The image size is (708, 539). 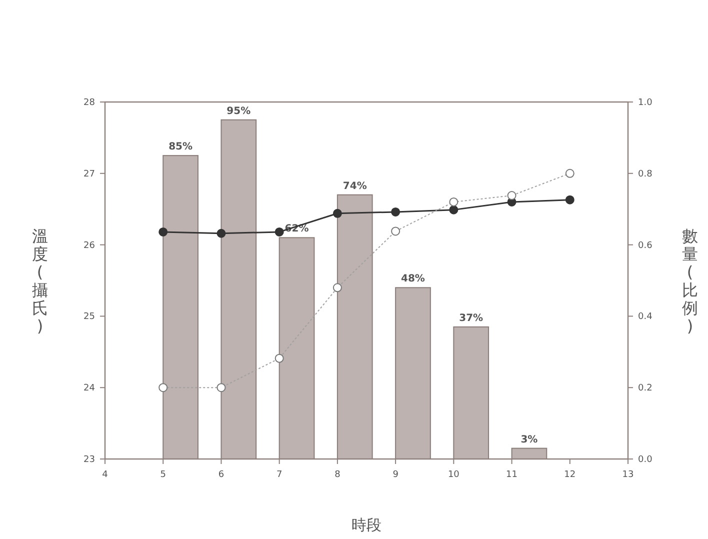 What do you see at coordinates (90, 389) in the screenshot?
I see `y-tick-label: 24` at bounding box center [90, 389].